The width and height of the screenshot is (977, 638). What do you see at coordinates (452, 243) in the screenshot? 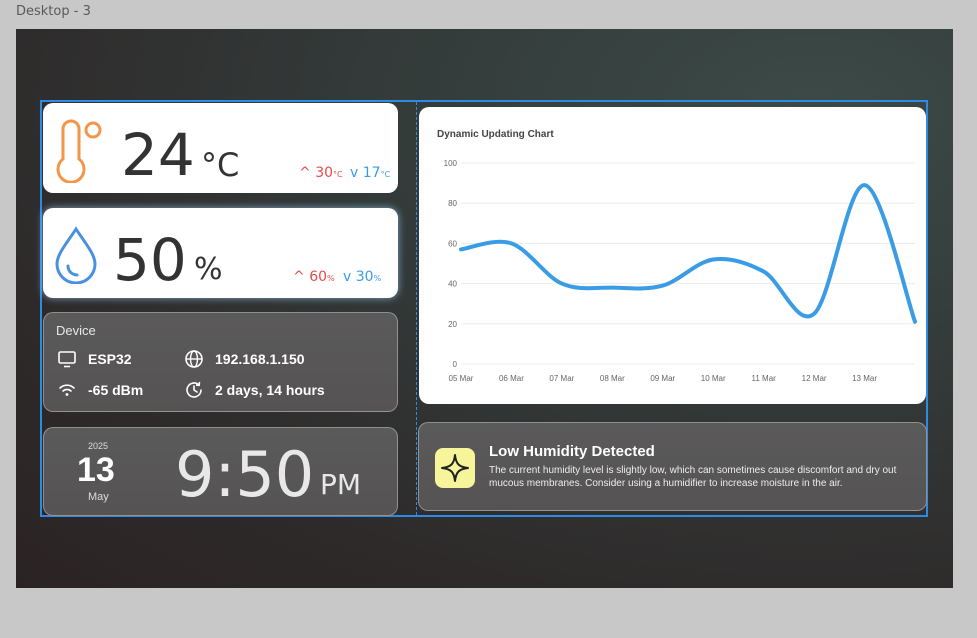
I see `chart-y-tick-label: 60` at bounding box center [452, 243].